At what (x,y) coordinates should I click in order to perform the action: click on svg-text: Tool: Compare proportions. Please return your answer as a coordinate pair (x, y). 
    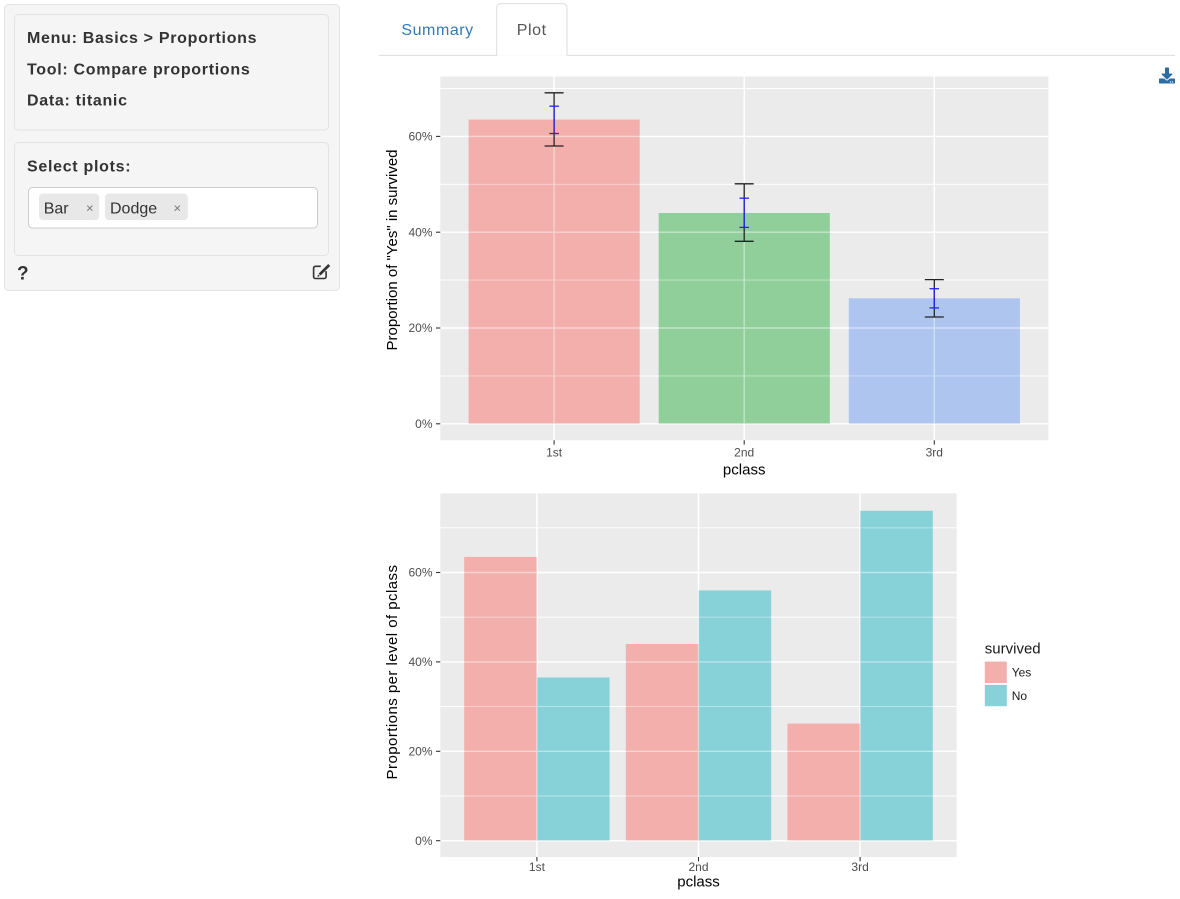
    Looking at the image, I should click on (138, 69).